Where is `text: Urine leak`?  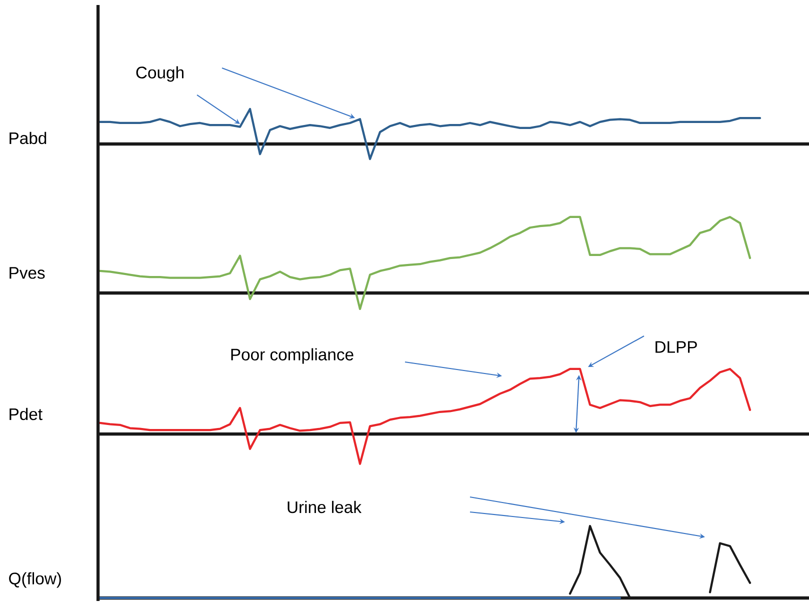 text: Urine leak is located at coordinates (325, 507).